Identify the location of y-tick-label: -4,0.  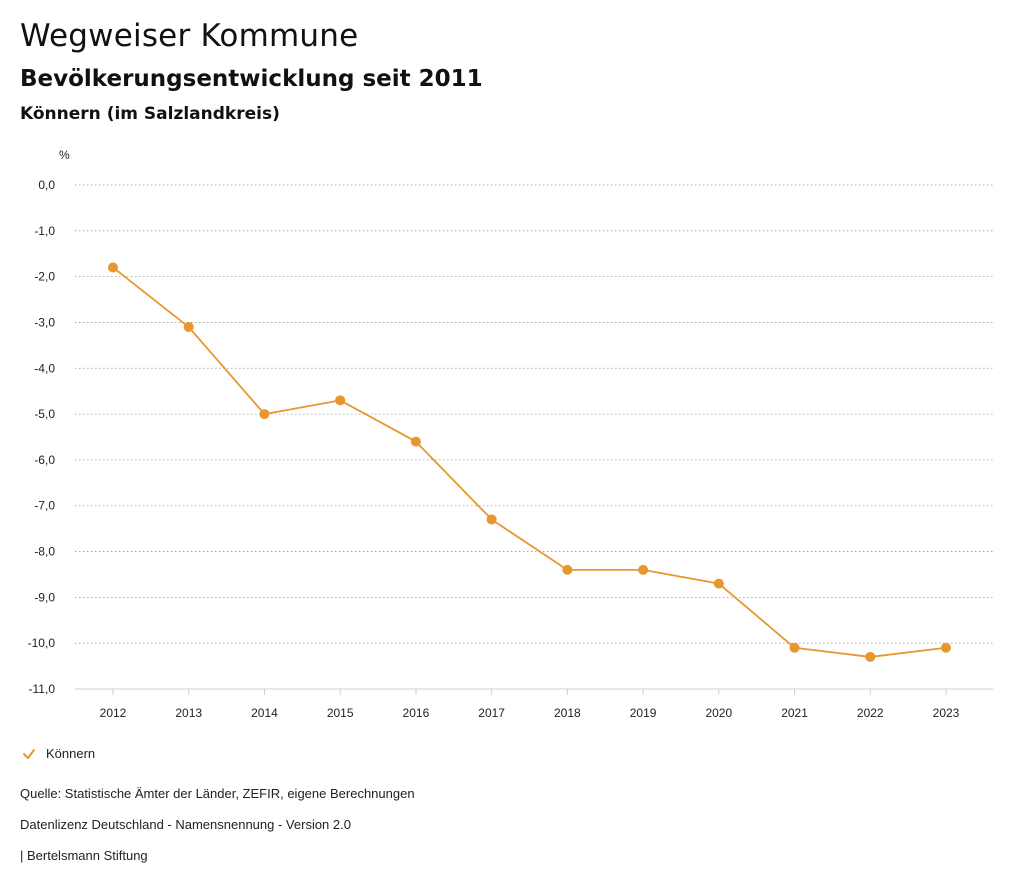
(44, 368).